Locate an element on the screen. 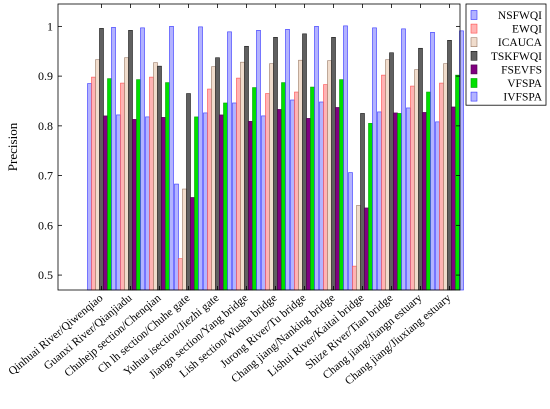 The height and width of the screenshot is (409, 550). legend-label-ewqi: EWQI is located at coordinates (527, 30).